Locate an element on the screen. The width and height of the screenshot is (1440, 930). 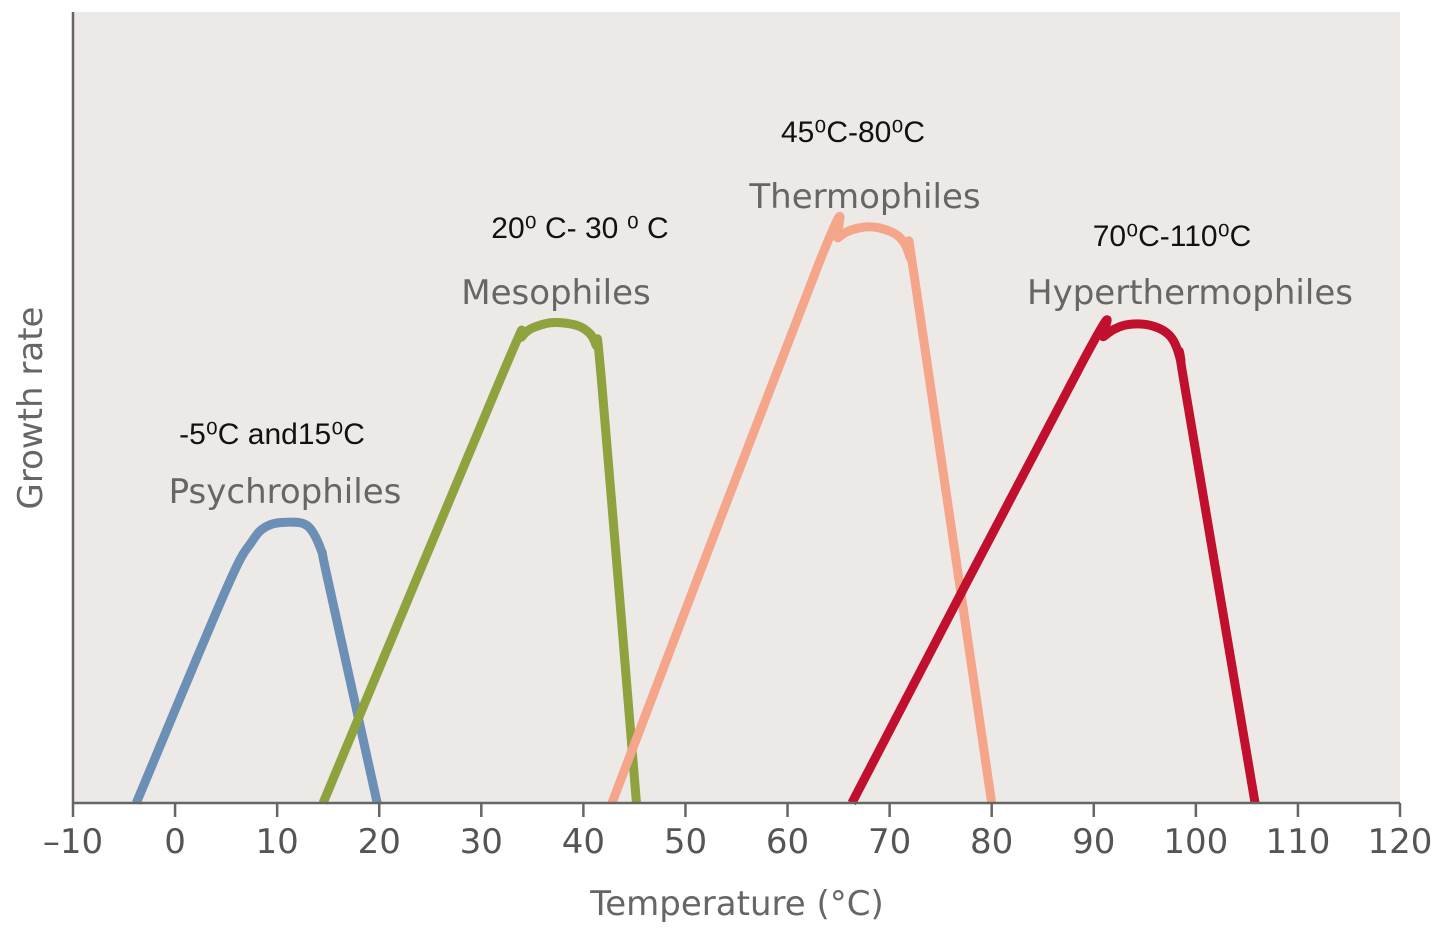
x-tick-label: 40 is located at coordinates (583, 842).